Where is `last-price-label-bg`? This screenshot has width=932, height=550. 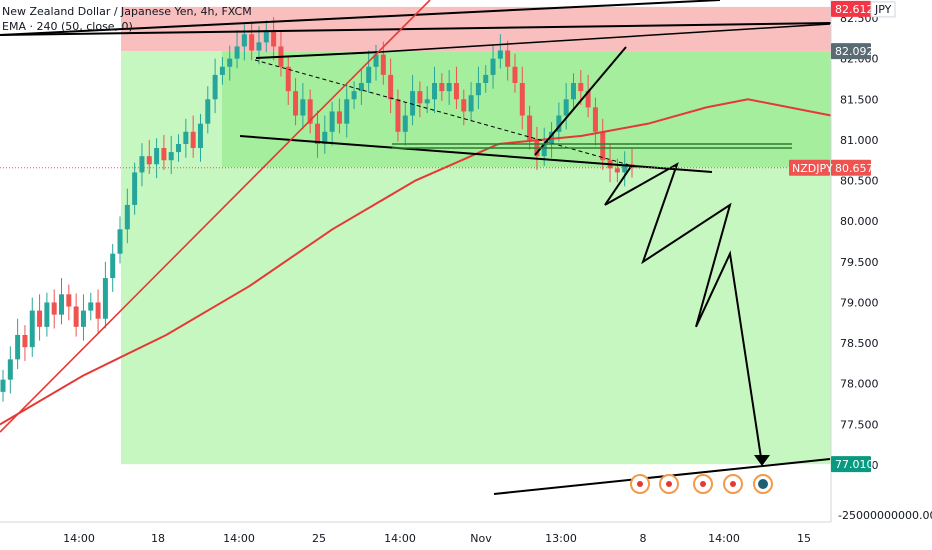 last-price-label-bg is located at coordinates (851, 167).